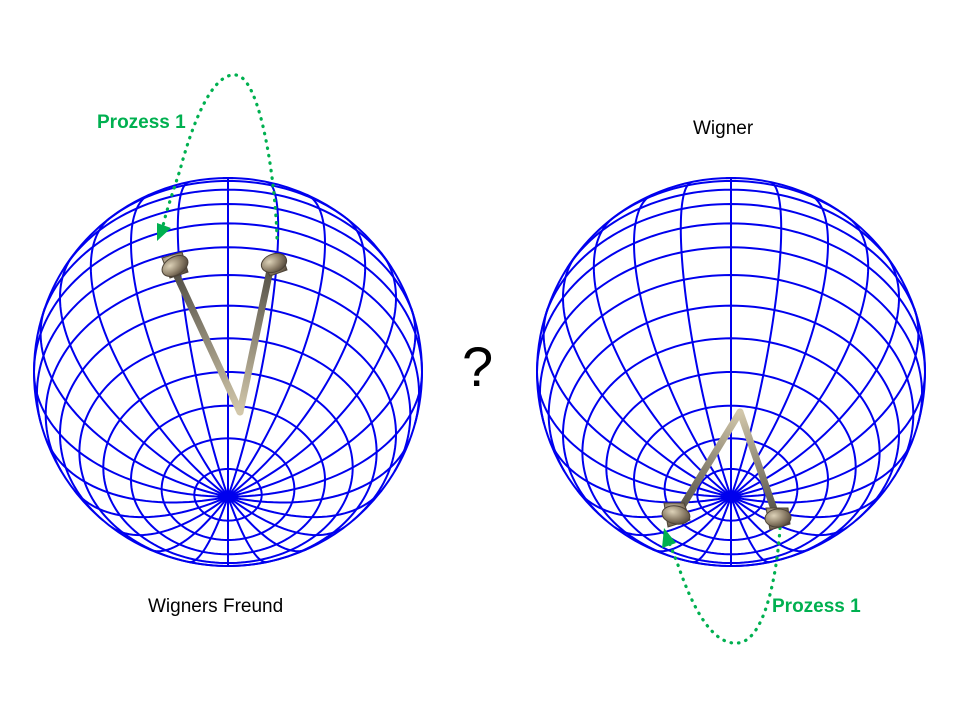 This screenshot has height=720, width=960. Describe the element at coordinates (164, 232) in the screenshot. I see `left-process-arrowhead` at that location.